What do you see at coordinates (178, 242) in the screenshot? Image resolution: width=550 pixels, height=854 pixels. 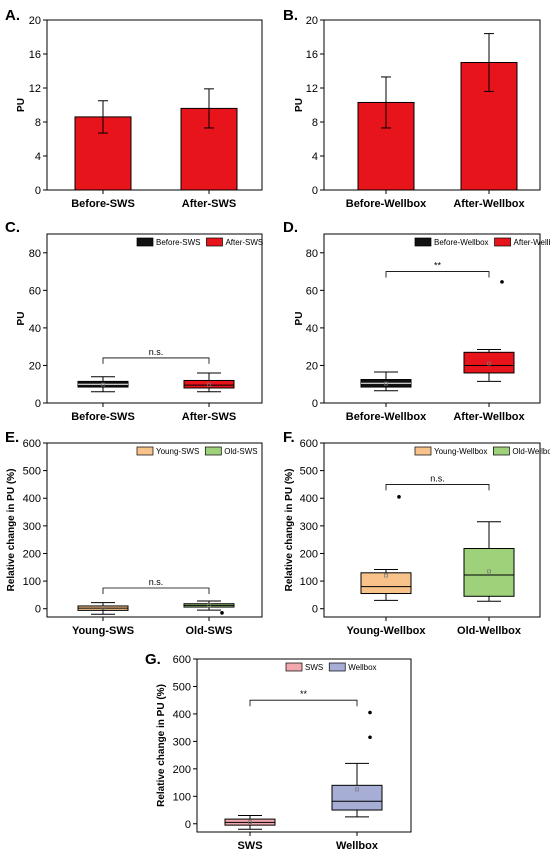 I see `panel-c-legend-label: Before-SWS` at bounding box center [178, 242].